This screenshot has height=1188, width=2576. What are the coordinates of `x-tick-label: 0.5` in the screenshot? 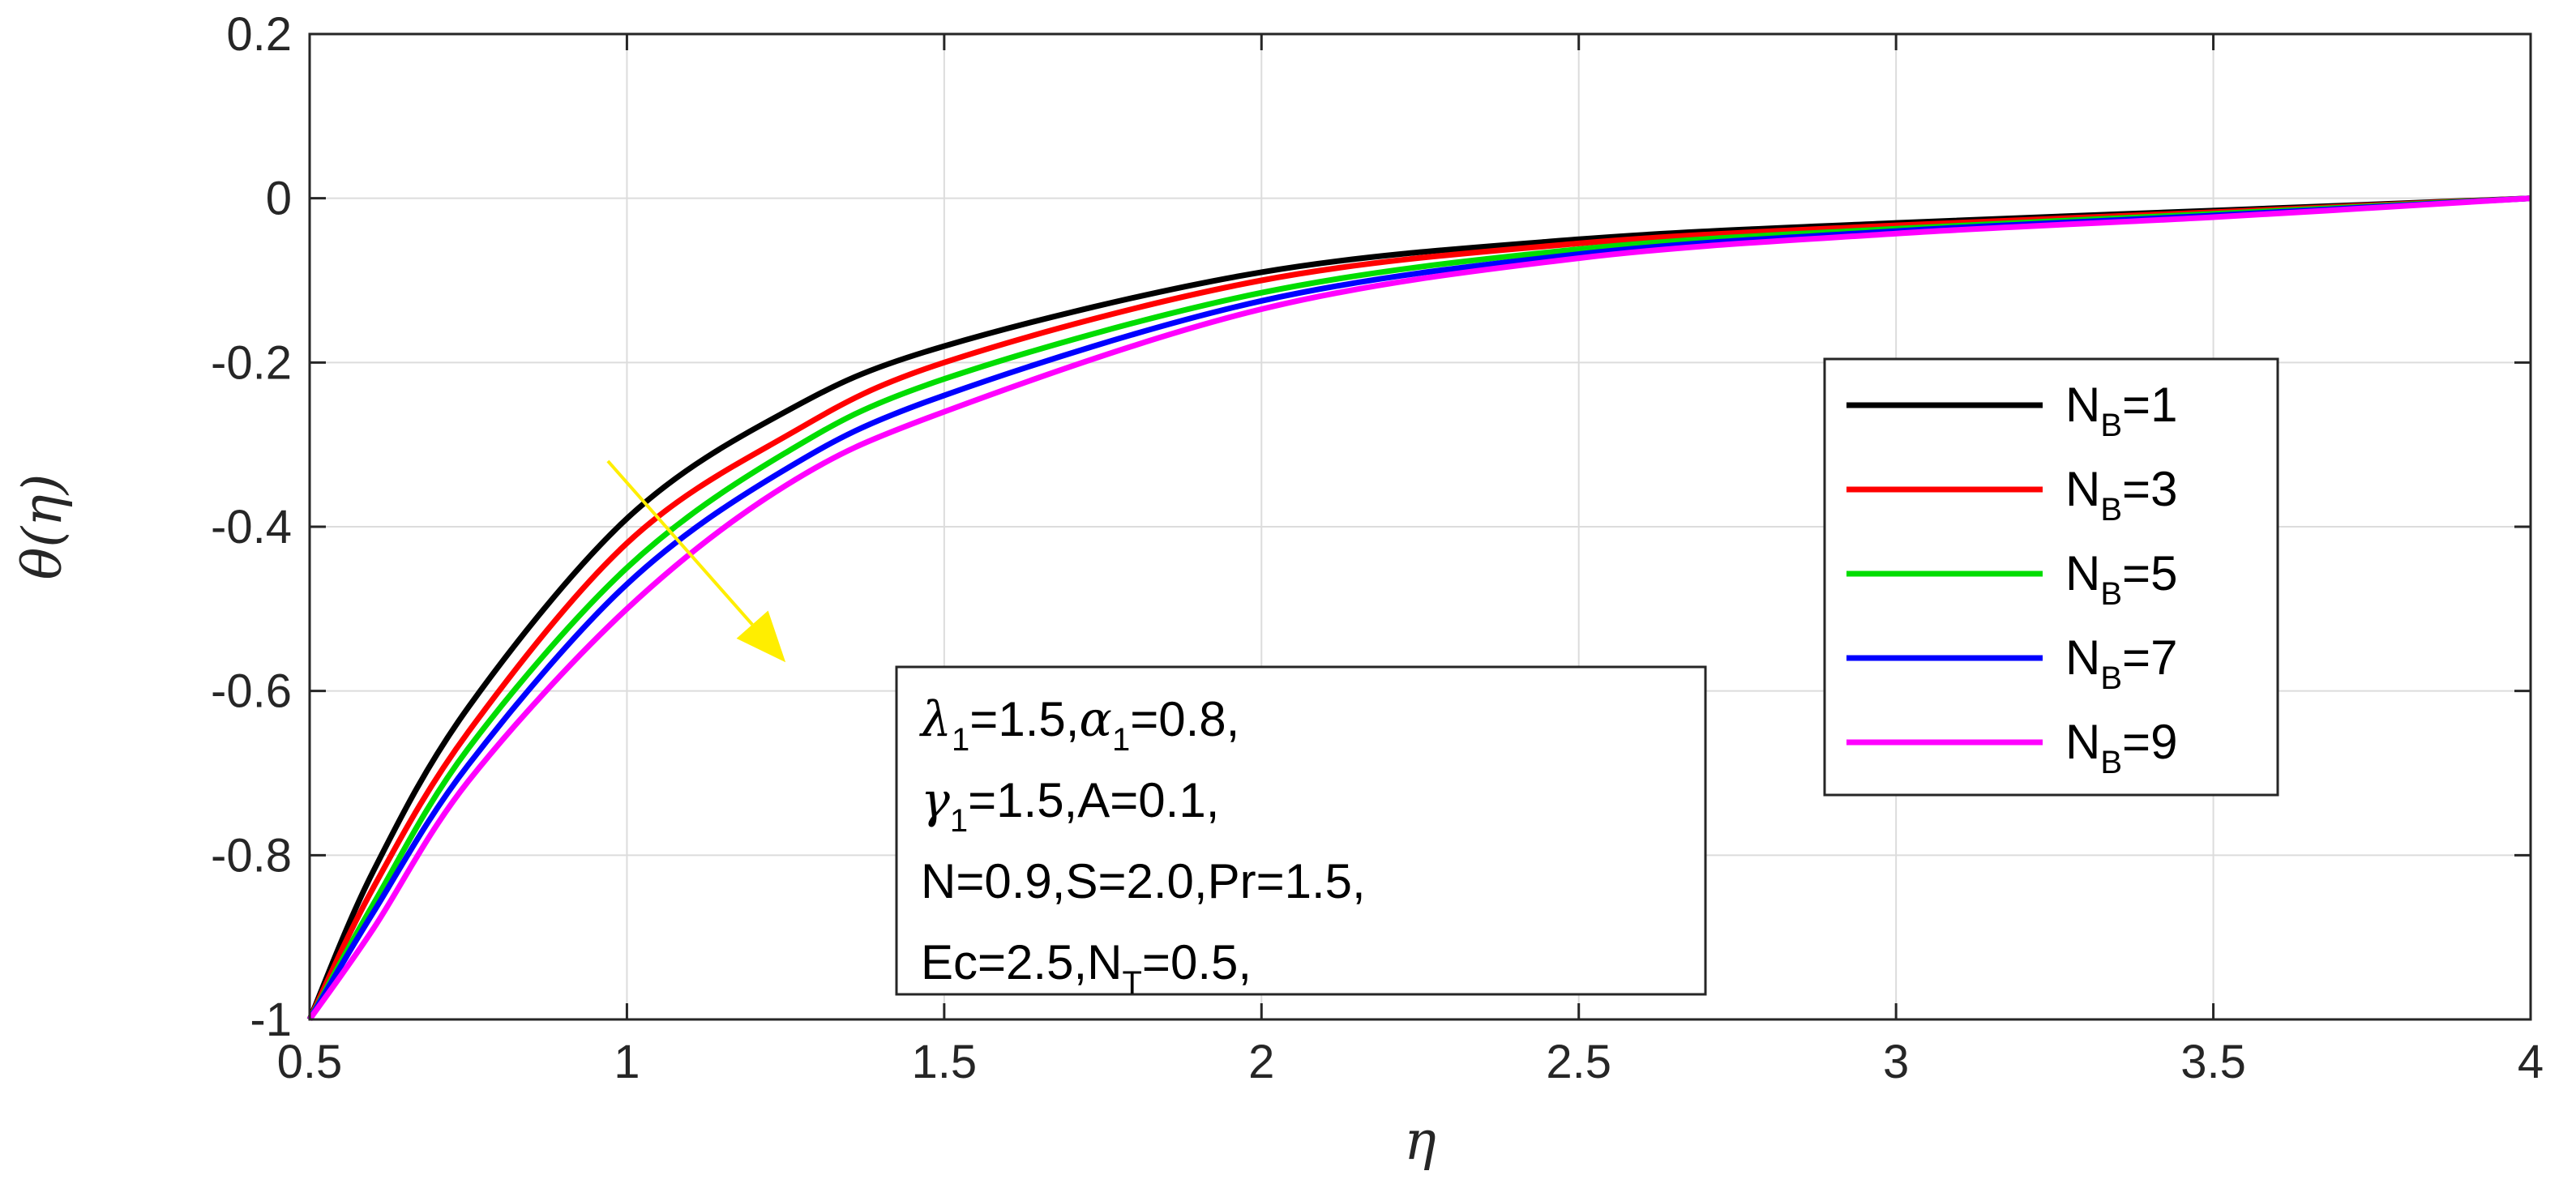 It's located at (310, 1062).